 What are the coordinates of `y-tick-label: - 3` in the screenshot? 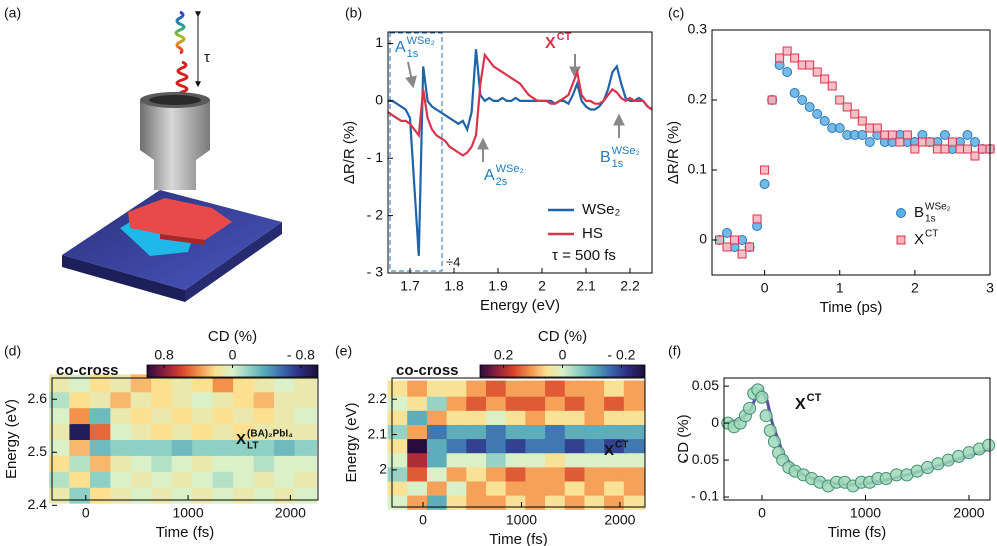 It's located at (375, 272).